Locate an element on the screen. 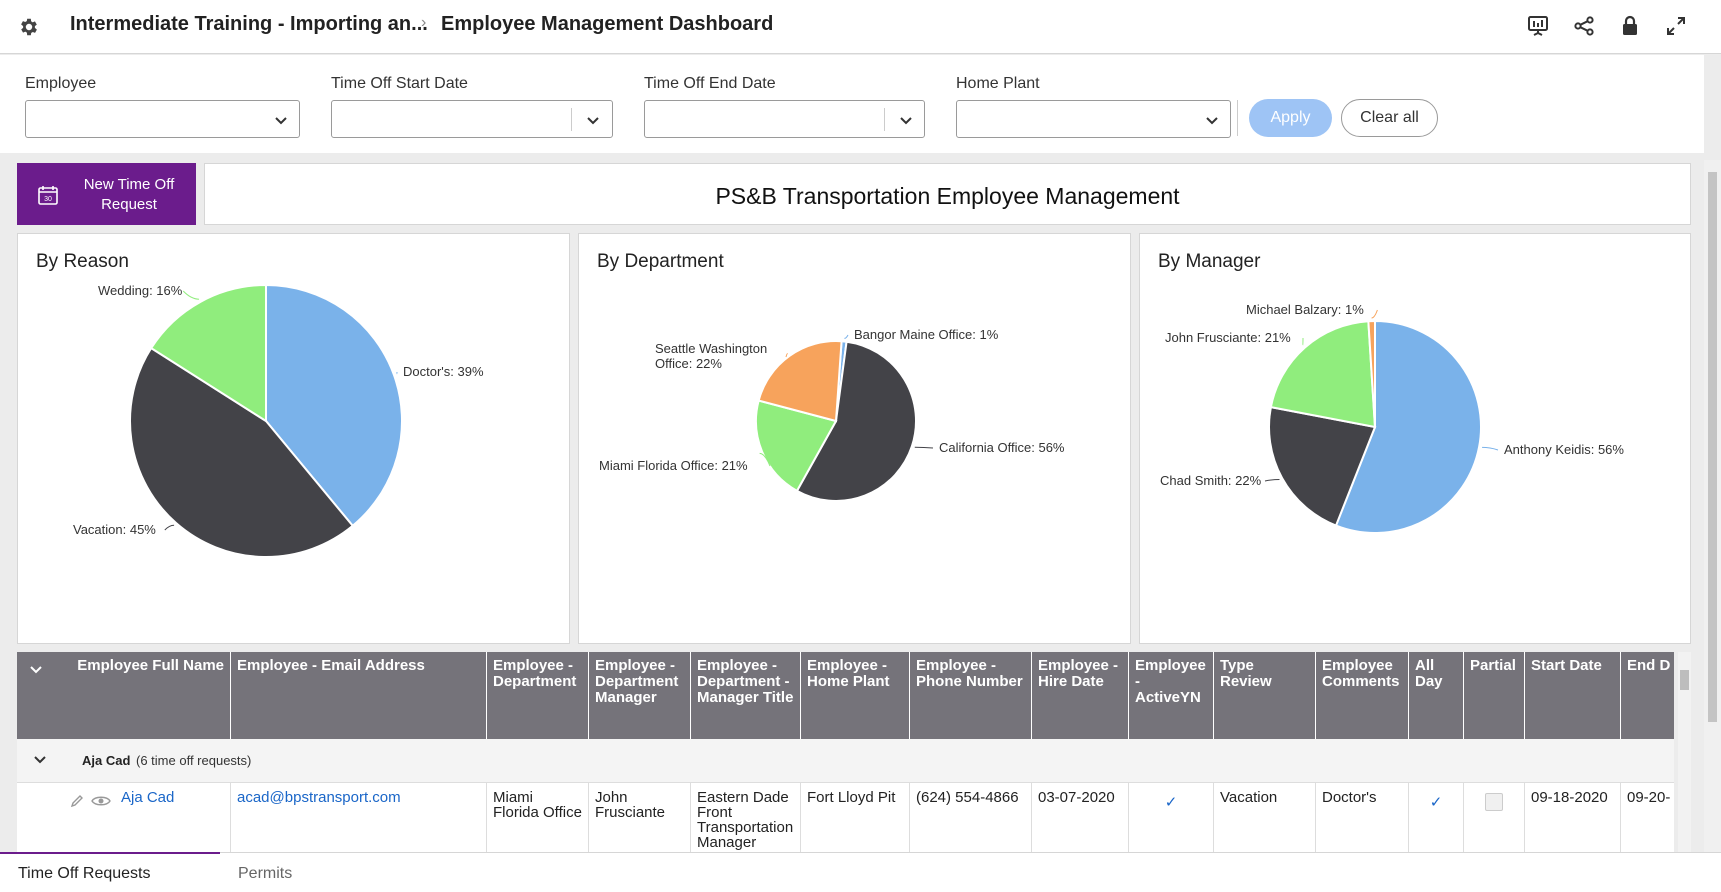  calendar-day-text: 30 is located at coordinates (48, 199).